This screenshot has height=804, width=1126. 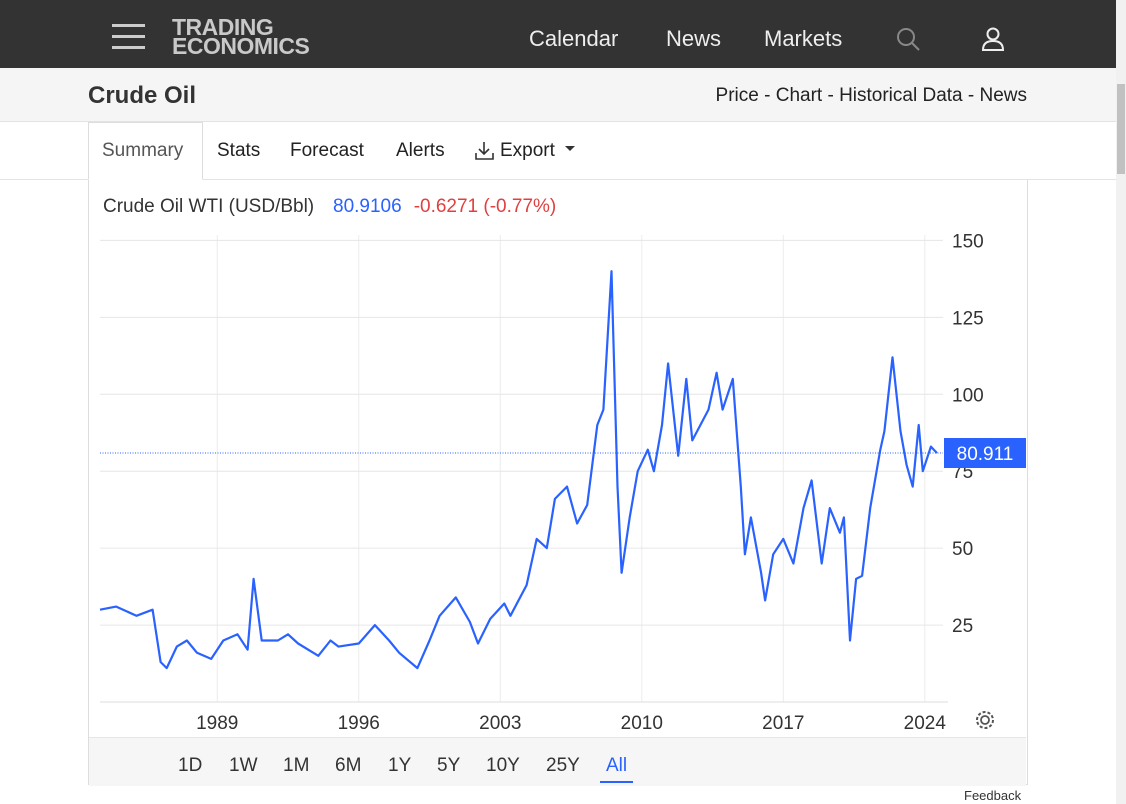 What do you see at coordinates (1121, 129) in the screenshot?
I see `scroll-thumb` at bounding box center [1121, 129].